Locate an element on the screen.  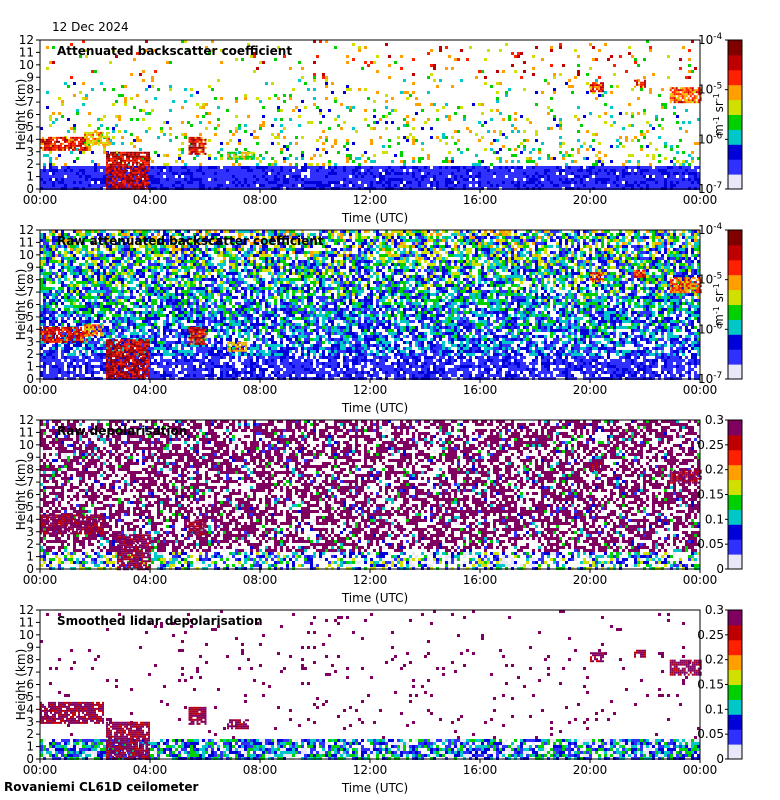
chart-title: Raw depolarisation is located at coordinates (122, 431).